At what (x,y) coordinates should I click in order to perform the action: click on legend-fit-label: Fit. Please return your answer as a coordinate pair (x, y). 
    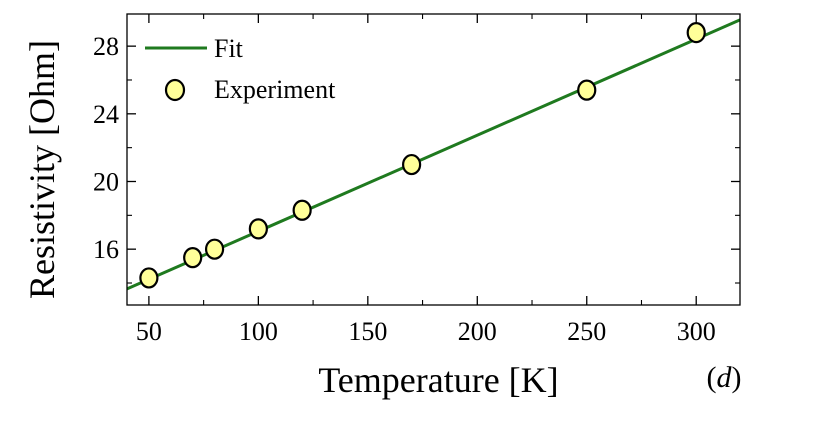
    Looking at the image, I should click on (229, 48).